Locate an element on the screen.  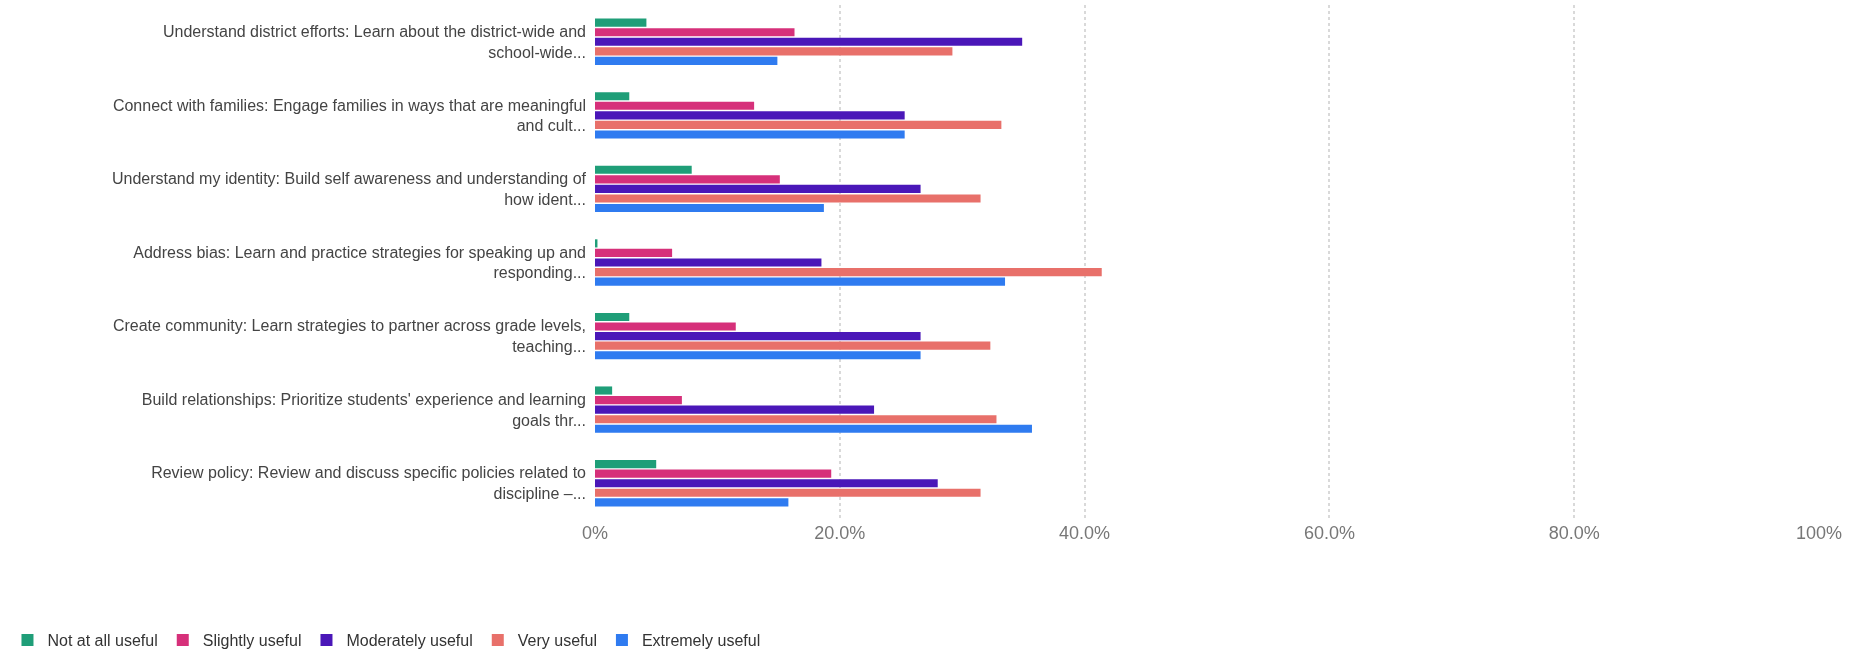
legend-label: Moderately useful is located at coordinates (409, 641).